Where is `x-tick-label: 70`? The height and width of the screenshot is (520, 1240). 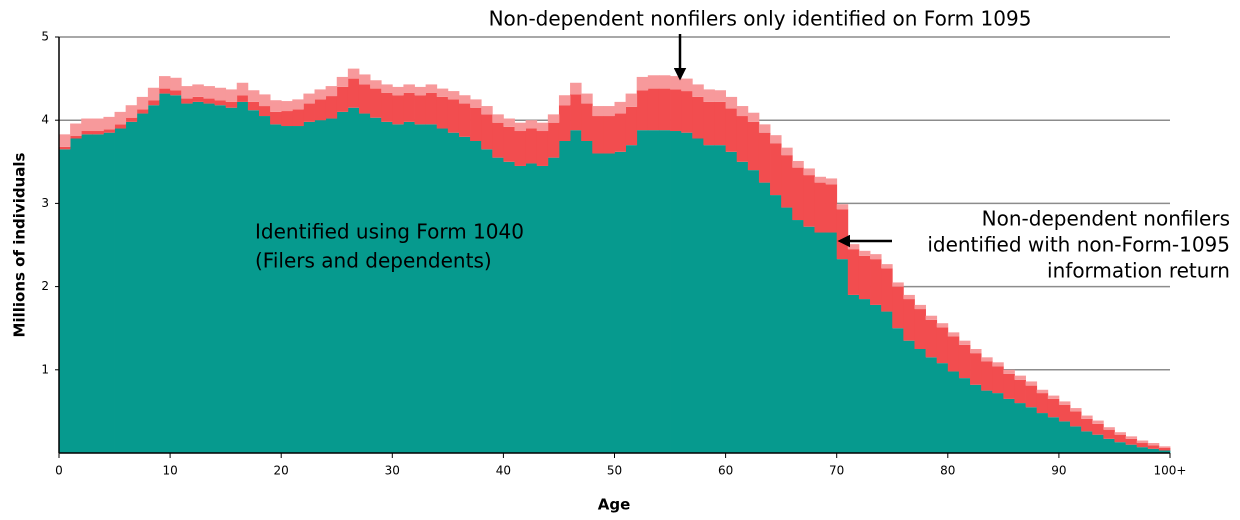
x-tick-label: 70 is located at coordinates (836, 471).